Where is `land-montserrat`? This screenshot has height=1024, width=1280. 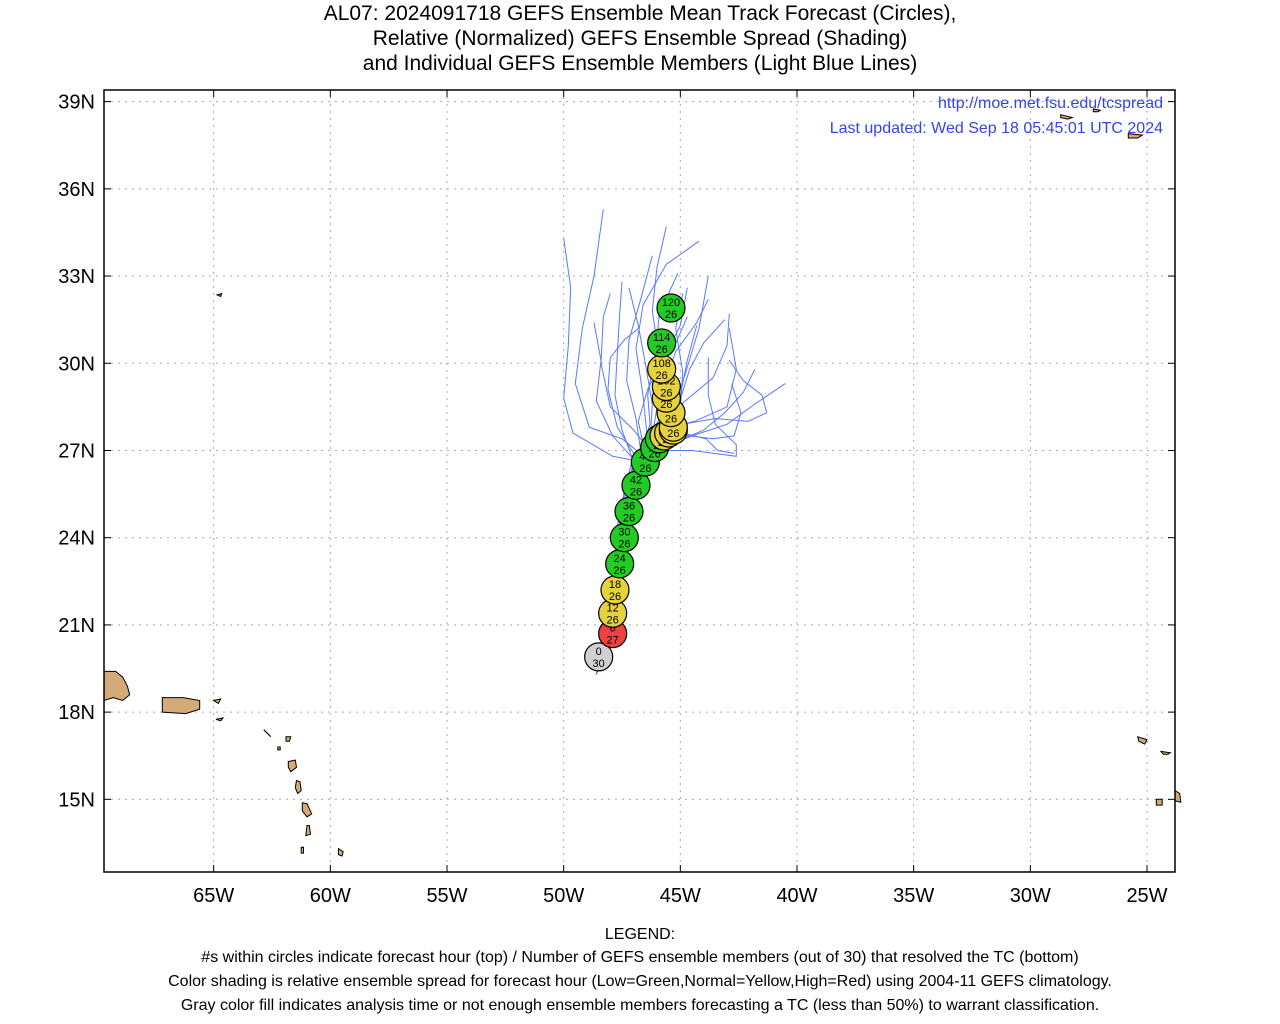 land-montserrat is located at coordinates (279, 748).